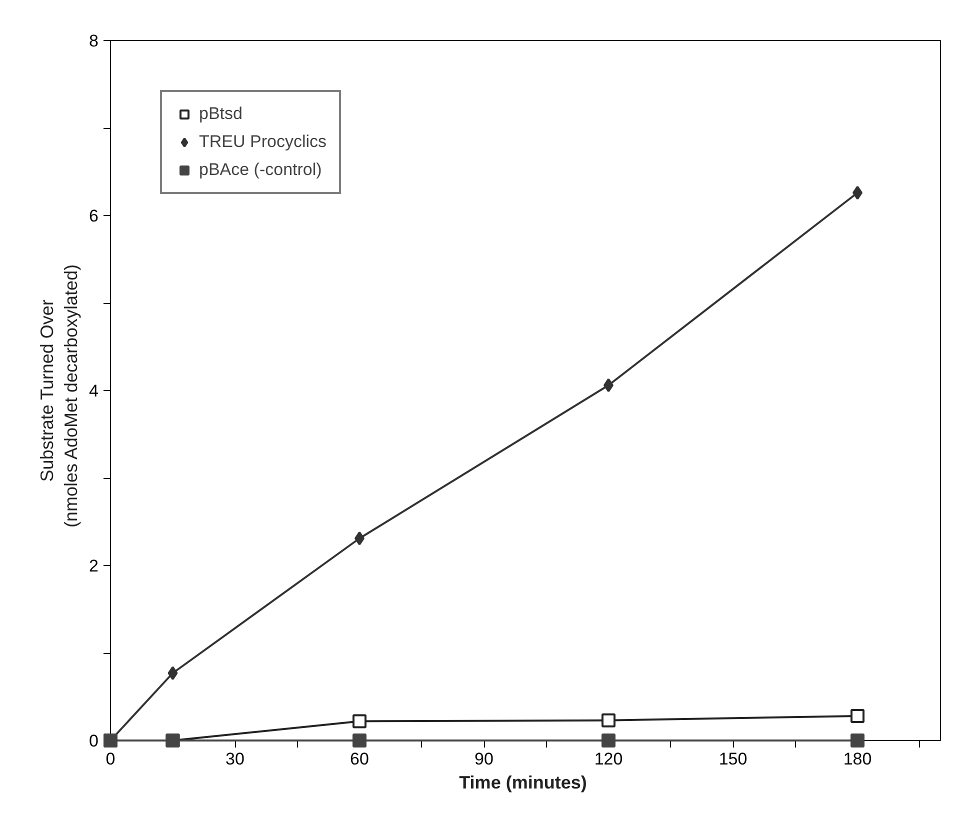  I want to click on y-tick-label: 4, so click(94, 391).